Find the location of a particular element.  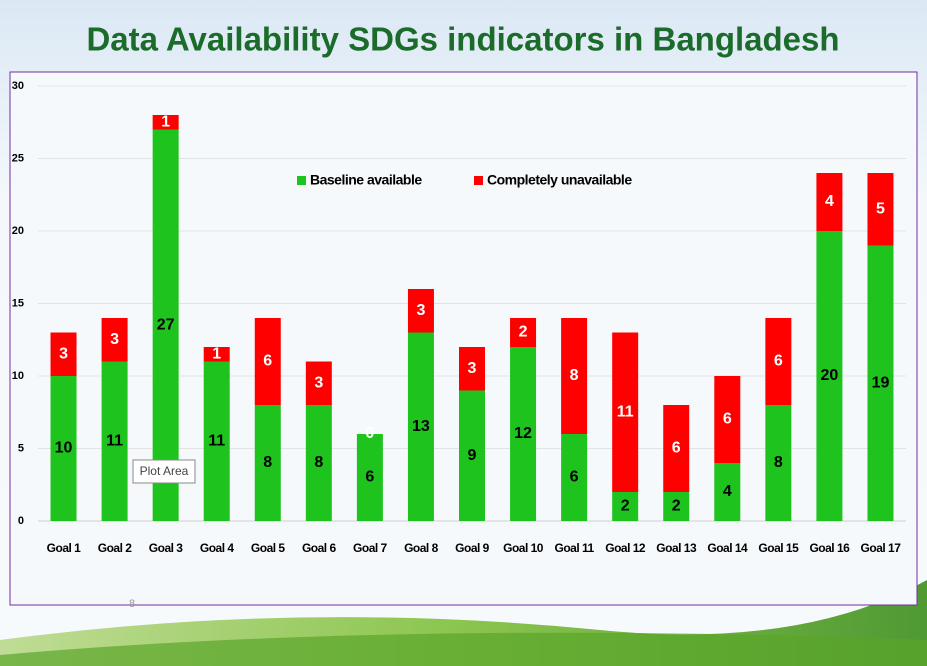

x-tick-label: Goal 8 is located at coordinates (421, 548).